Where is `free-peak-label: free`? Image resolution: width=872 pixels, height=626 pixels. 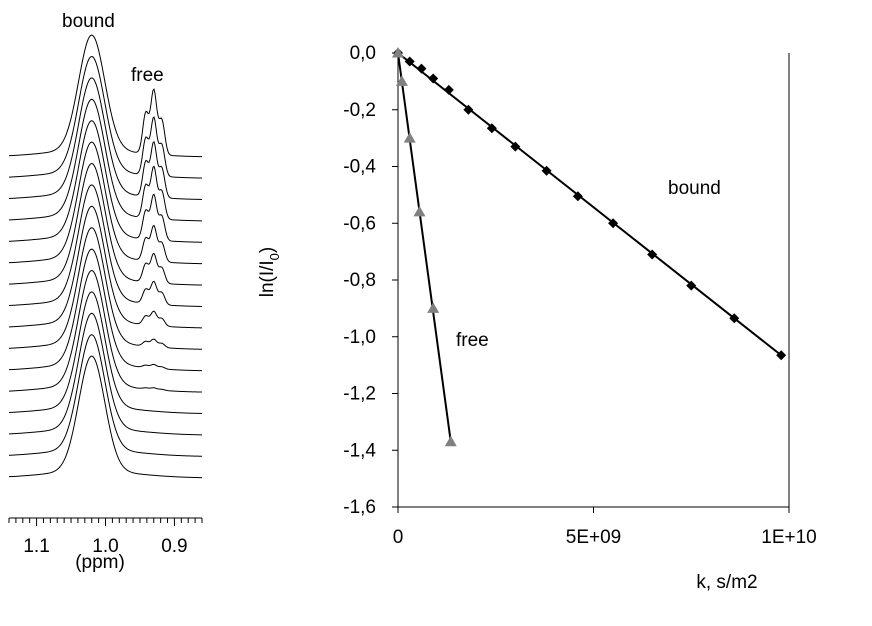
free-peak-label: free is located at coordinates (147, 75).